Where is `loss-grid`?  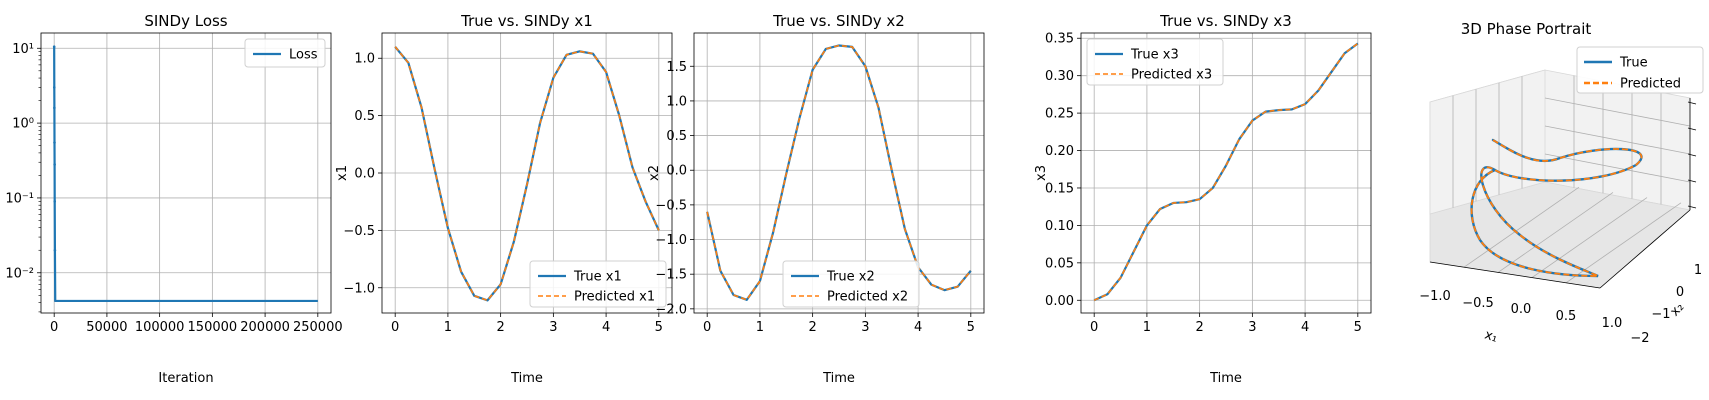
loss-grid is located at coordinates (186, 173).